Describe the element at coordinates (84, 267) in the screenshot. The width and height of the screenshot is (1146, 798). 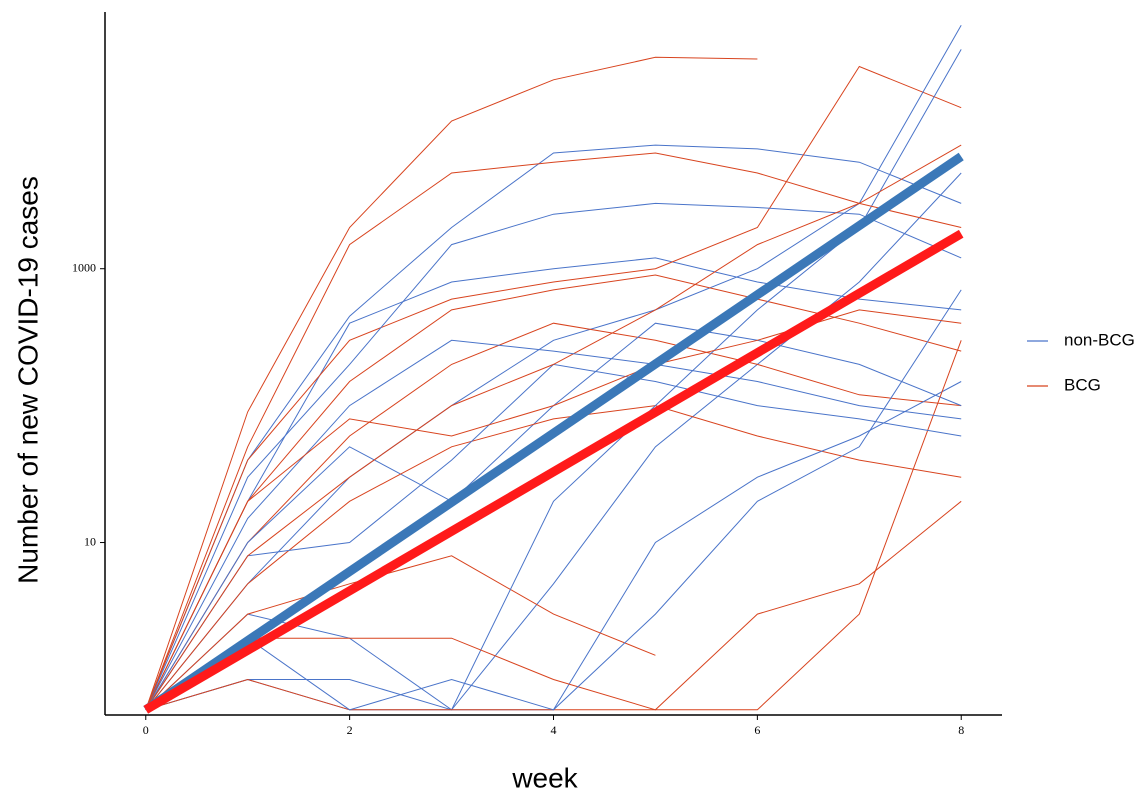
I see `y-tick-label: 1000` at that location.